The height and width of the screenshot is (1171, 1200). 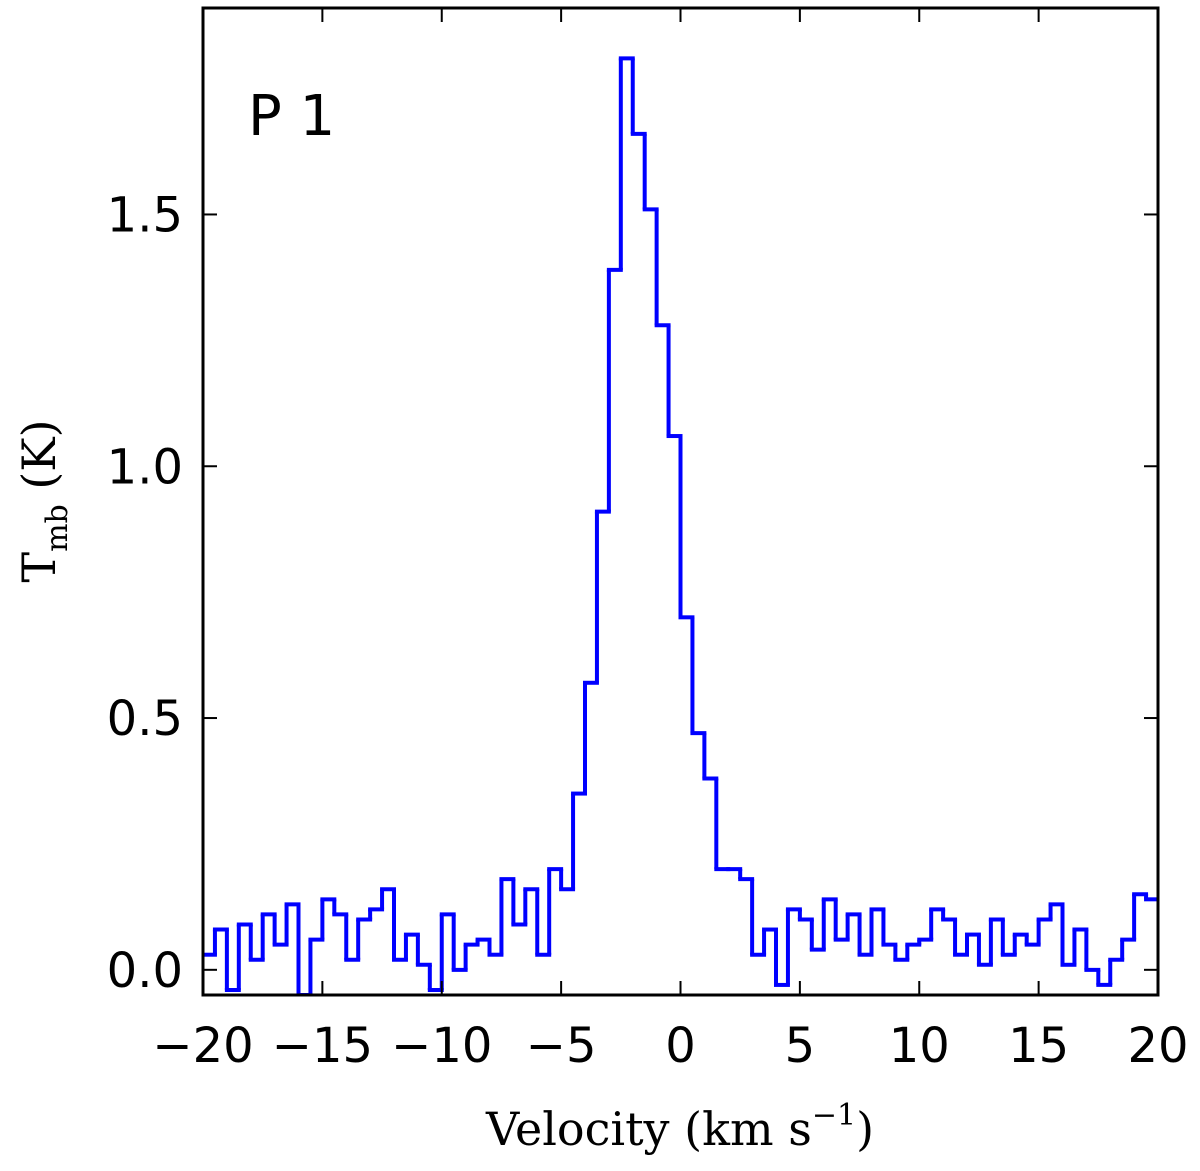 What do you see at coordinates (680, 1046) in the screenshot?
I see `x-tick-label: 0` at bounding box center [680, 1046].